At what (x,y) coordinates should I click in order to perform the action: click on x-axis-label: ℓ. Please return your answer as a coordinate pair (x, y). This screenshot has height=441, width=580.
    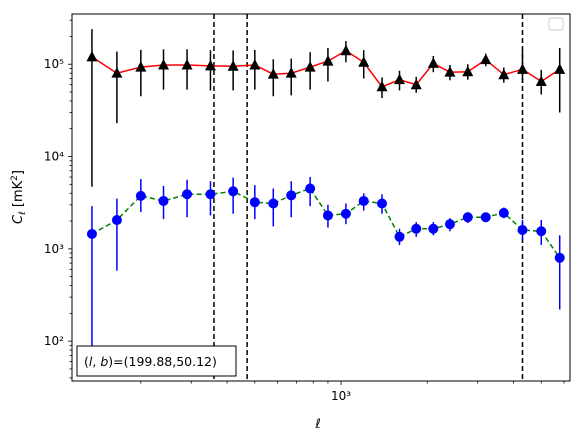
    Looking at the image, I should click on (317, 424).